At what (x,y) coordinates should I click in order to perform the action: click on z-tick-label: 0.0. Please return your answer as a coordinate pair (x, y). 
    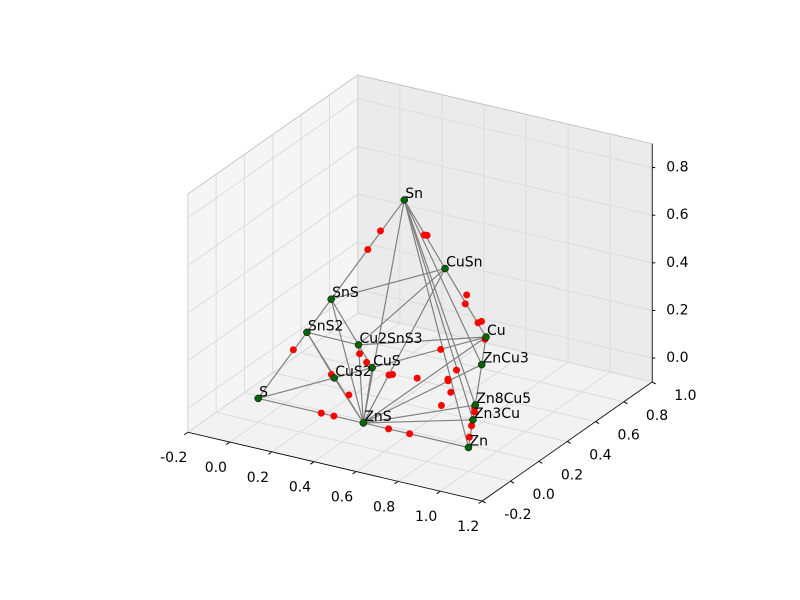
    Looking at the image, I should click on (677, 358).